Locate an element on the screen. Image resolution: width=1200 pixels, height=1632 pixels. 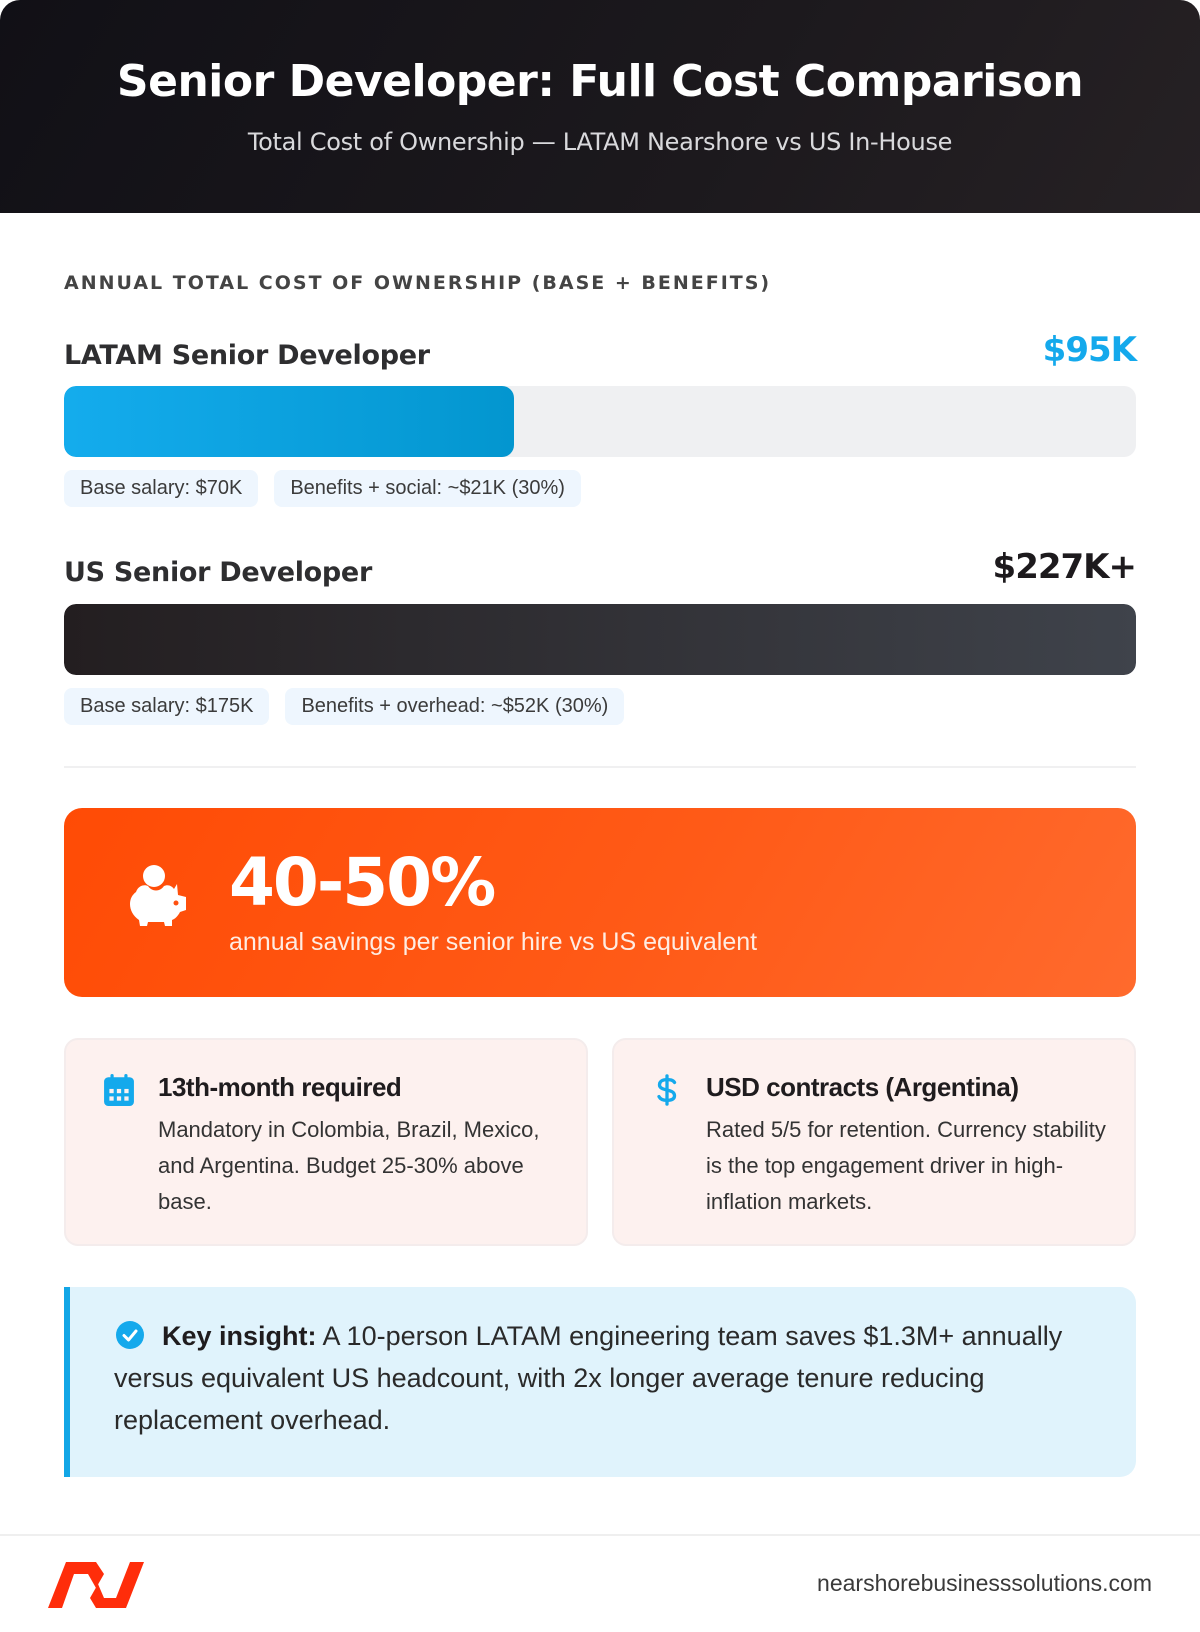
piggy-bank-icon is located at coordinates (158, 895).